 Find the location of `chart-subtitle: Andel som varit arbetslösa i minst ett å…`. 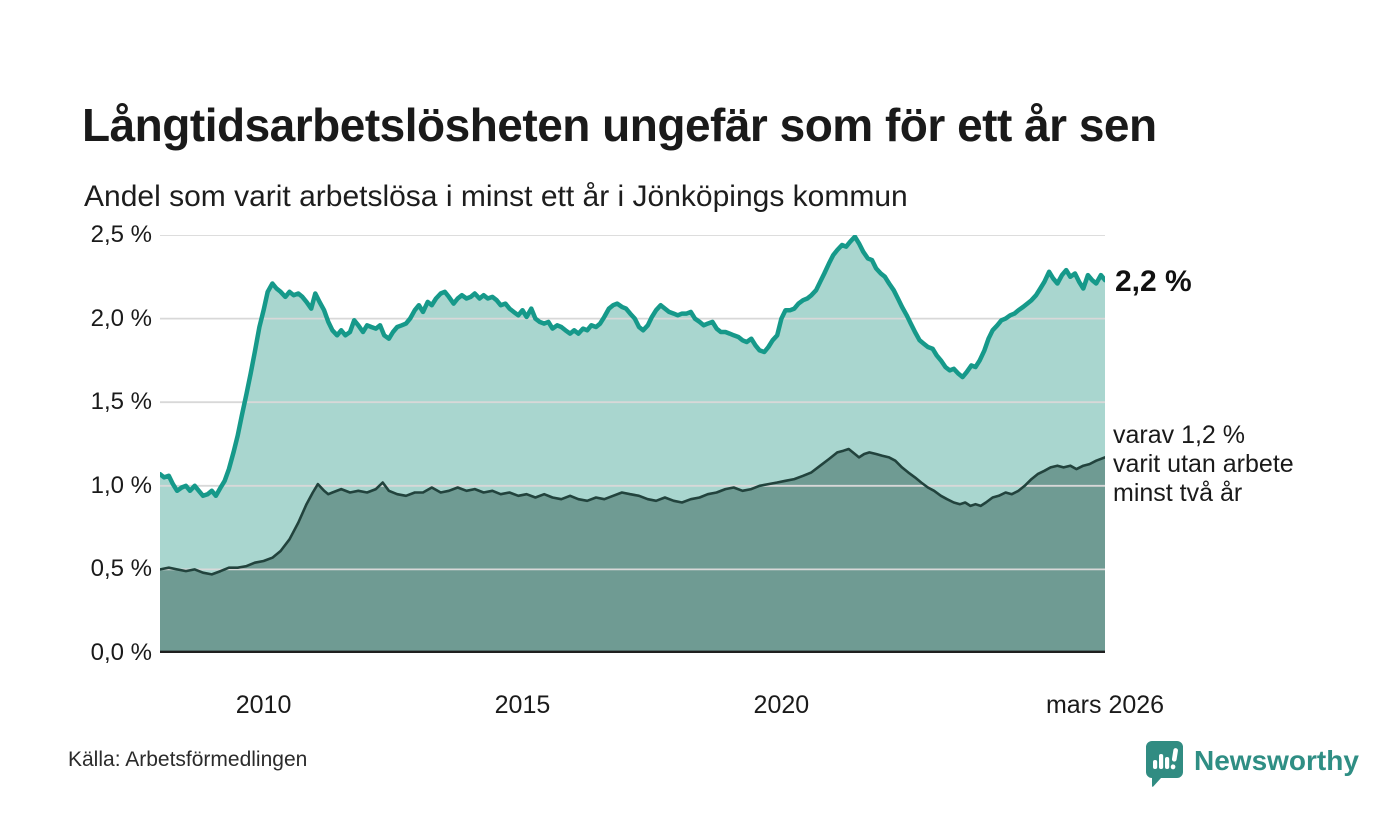

chart-subtitle: Andel som varit arbetslösa i minst ett å… is located at coordinates (496, 196).